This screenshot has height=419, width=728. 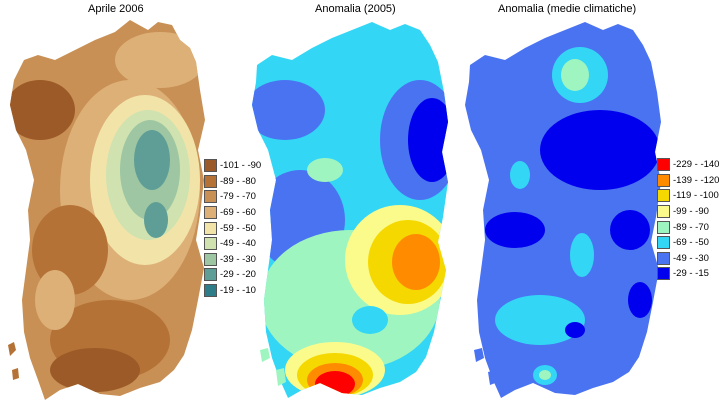 I want to click on legend-aprile-label: -29 - -20, so click(x=238, y=275).